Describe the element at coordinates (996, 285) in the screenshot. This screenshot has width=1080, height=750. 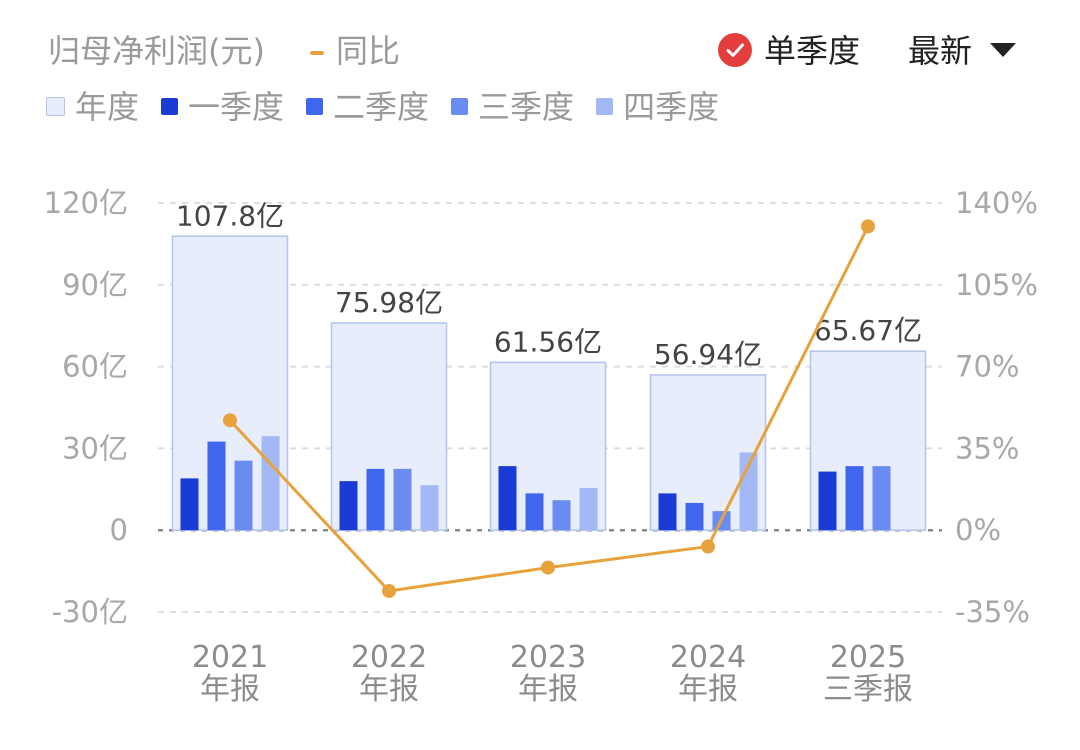
I see `right-axis-tick: 105%` at that location.